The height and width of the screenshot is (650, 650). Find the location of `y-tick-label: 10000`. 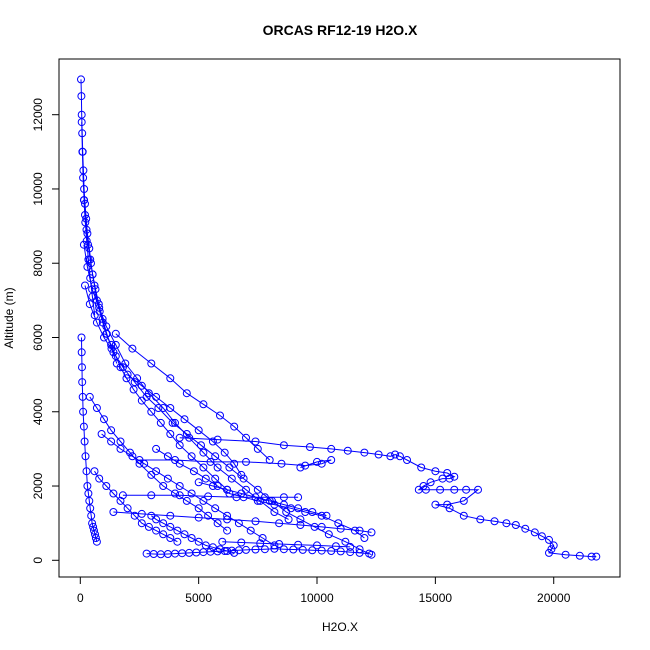

y-tick-label: 10000 is located at coordinates (38, 189).